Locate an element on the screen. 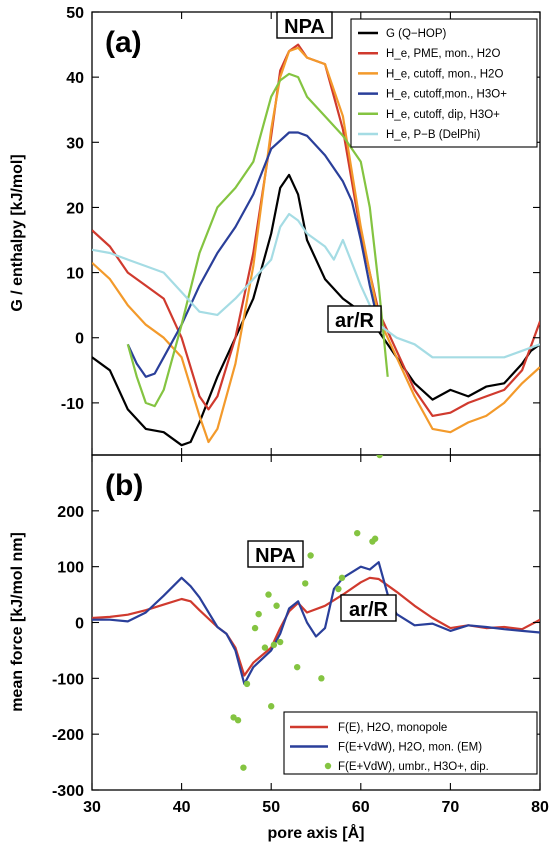 The height and width of the screenshot is (850, 554). series-b-1-line is located at coordinates (316, 623).